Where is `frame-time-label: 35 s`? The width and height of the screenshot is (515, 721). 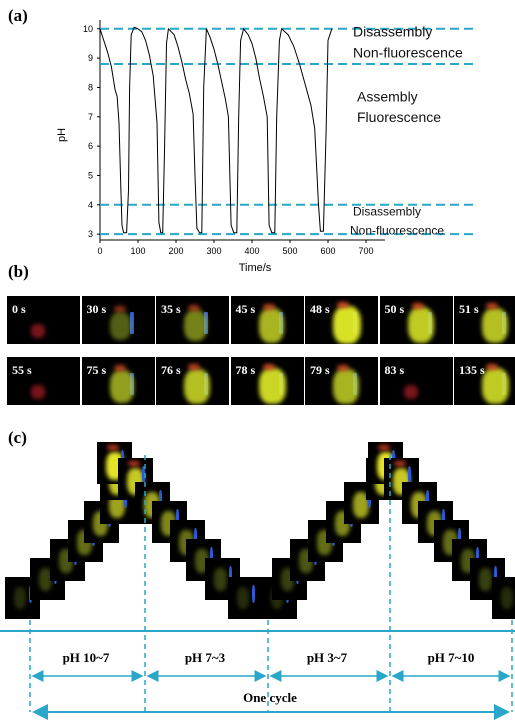
frame-time-label: 35 s is located at coordinates (171, 309).